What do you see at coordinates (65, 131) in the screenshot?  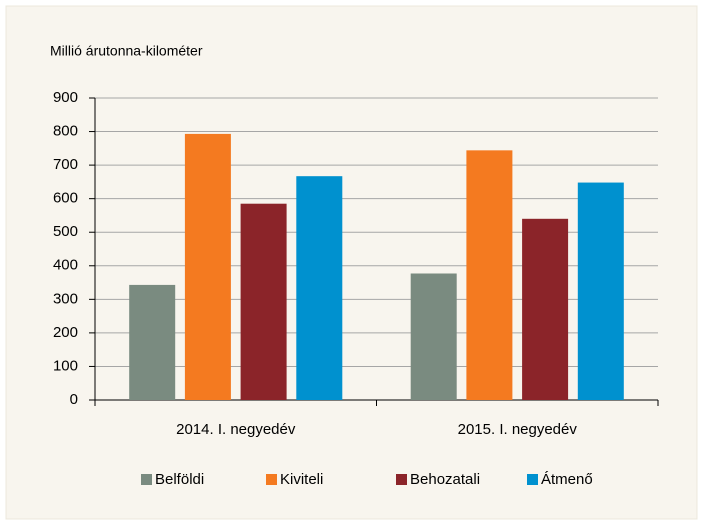 I see `y-tick-label: 800` at bounding box center [65, 131].